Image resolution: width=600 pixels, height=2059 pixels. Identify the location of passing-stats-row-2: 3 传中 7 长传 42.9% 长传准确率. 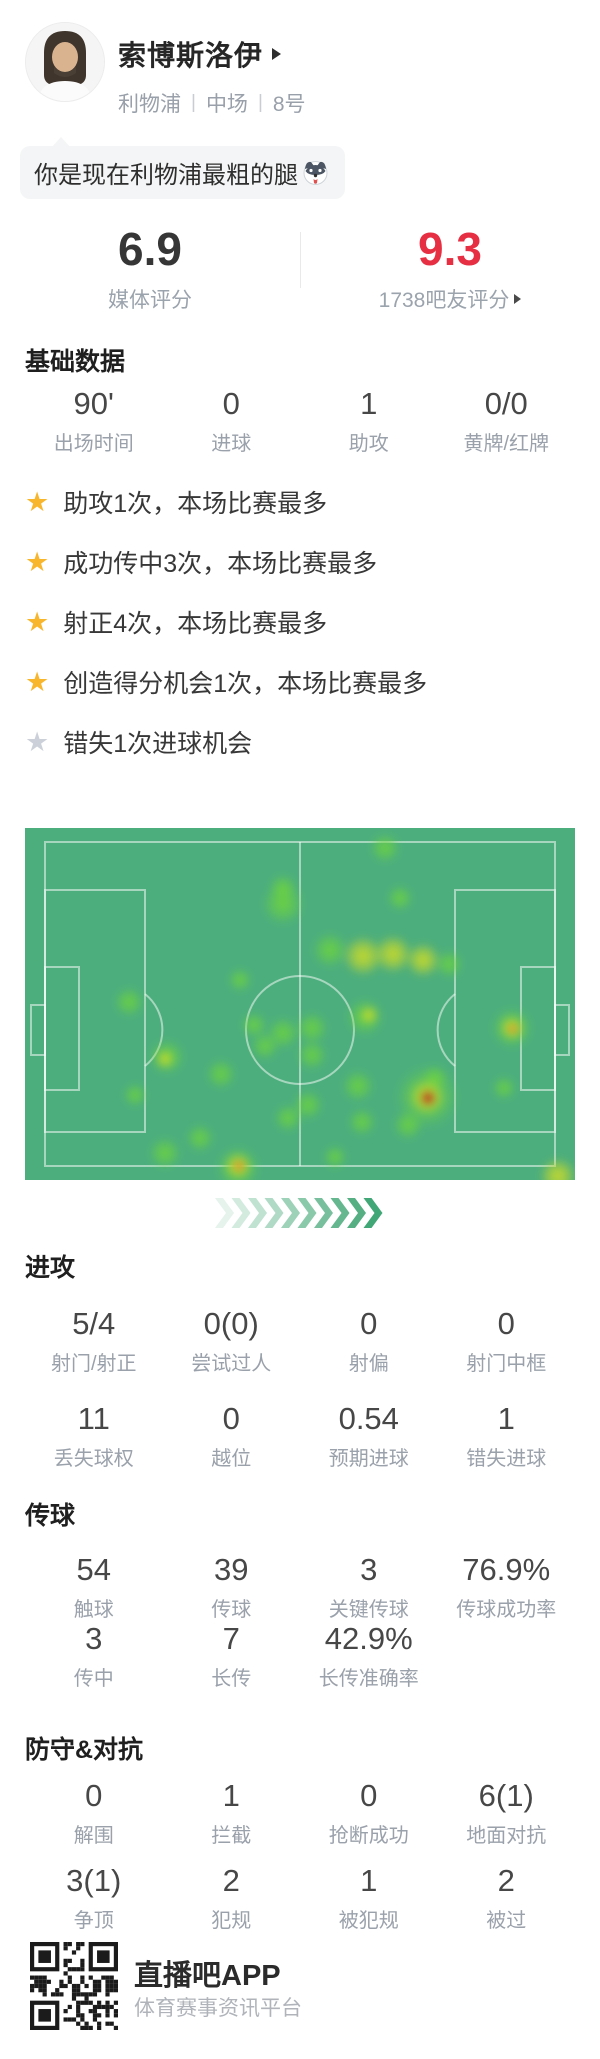
(300, 1656).